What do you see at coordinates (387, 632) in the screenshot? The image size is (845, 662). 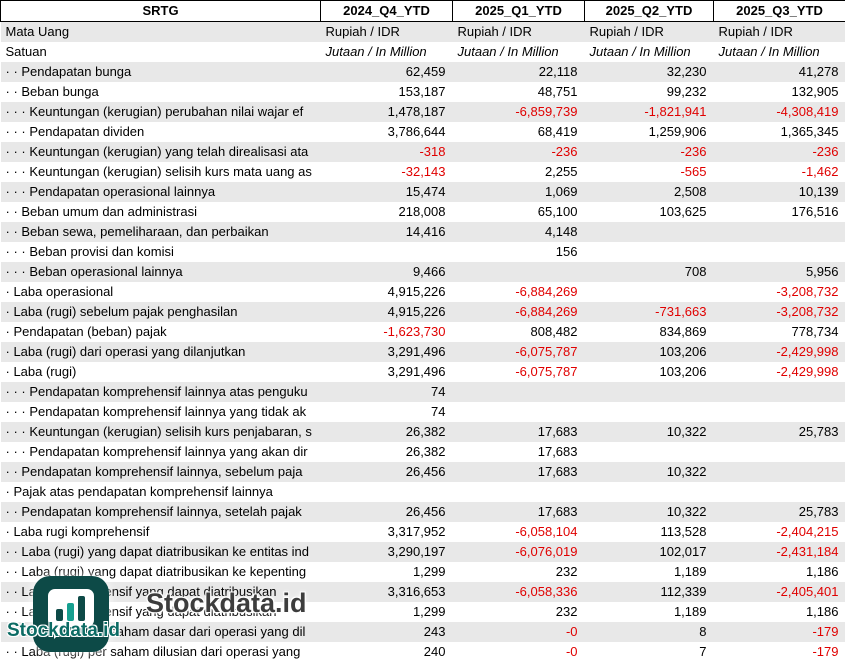 I see `value-cell: 243` at bounding box center [387, 632].